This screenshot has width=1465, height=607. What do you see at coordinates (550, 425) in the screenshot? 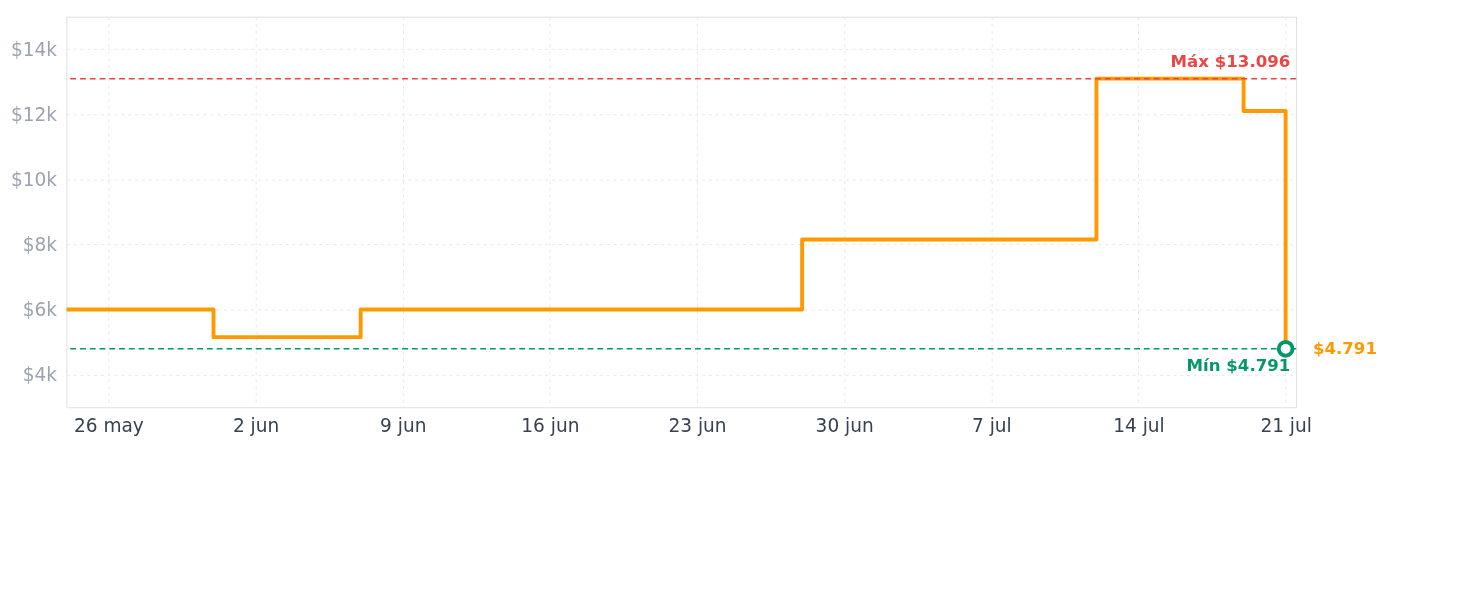
I see `x-tick-label: 16 jun` at bounding box center [550, 425].